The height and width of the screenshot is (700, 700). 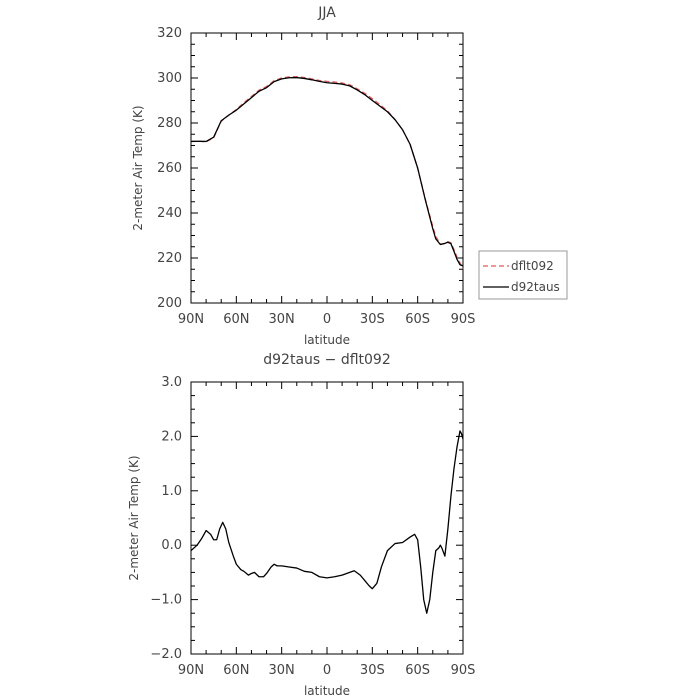 What do you see at coordinates (169, 33) in the screenshot?
I see `top-y-tick-label: 320` at bounding box center [169, 33].